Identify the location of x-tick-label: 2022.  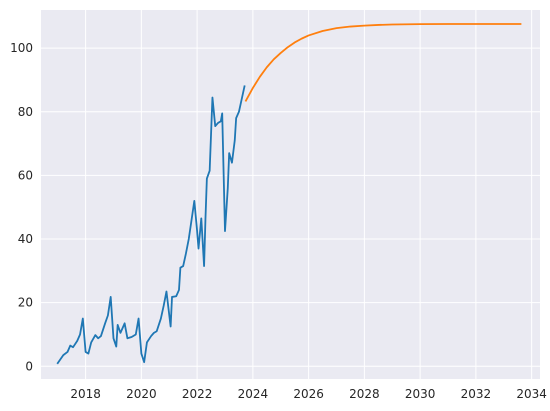
(197, 394).